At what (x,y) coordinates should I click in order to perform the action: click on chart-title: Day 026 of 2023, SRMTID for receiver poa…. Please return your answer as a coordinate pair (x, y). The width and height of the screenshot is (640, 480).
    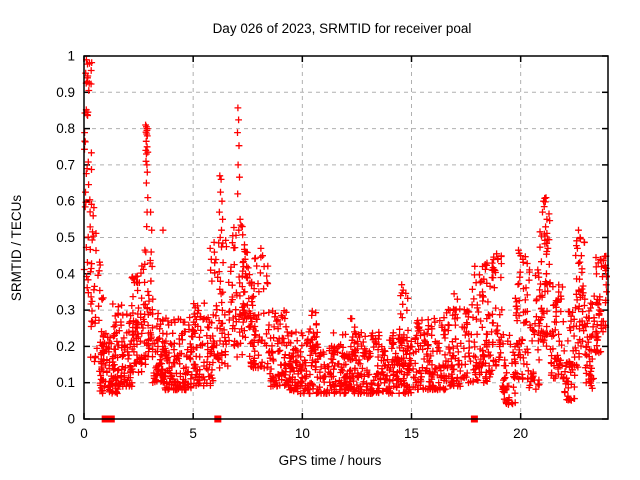
    Looking at the image, I should click on (342, 28).